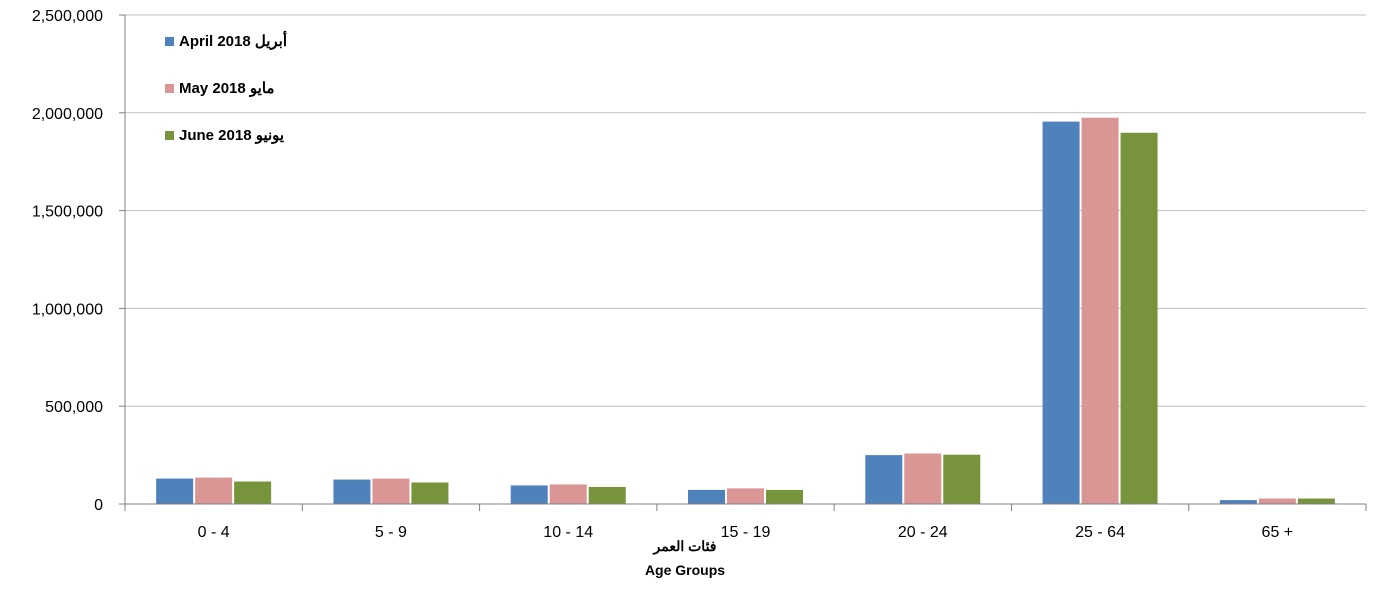 The image size is (1374, 592). What do you see at coordinates (923, 532) in the screenshot?
I see `x-tick-label: 20 - 24` at bounding box center [923, 532].